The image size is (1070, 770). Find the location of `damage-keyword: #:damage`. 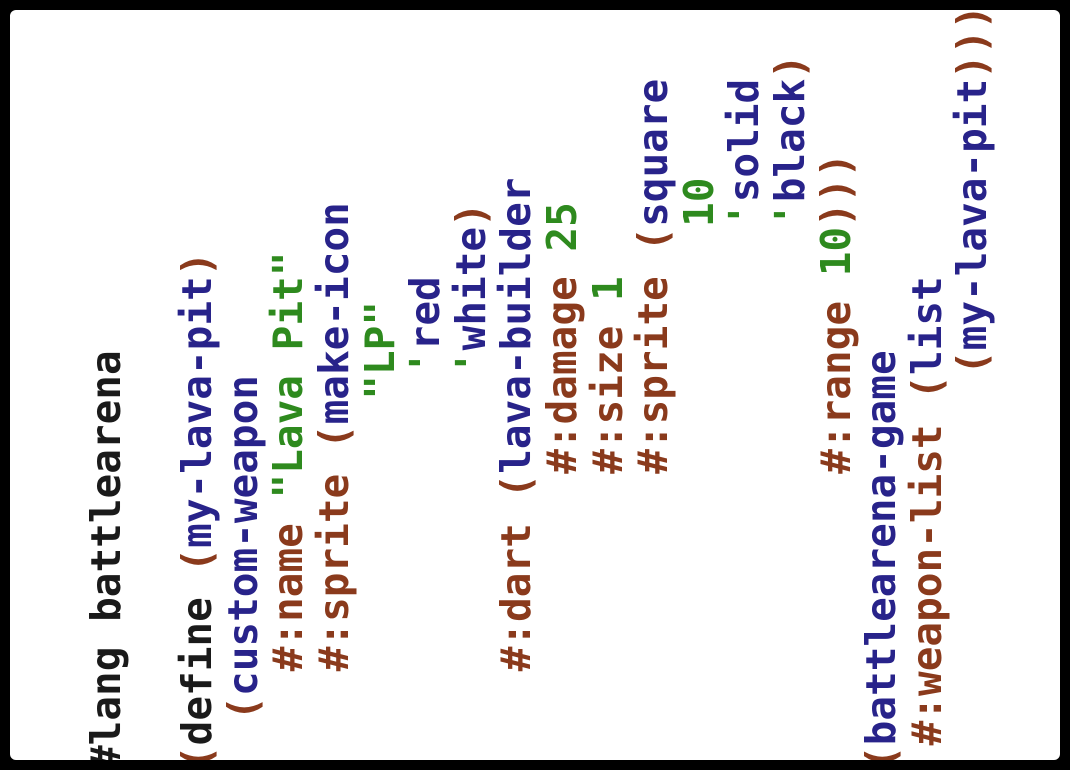

damage-keyword: #:damage is located at coordinates (561, 375).